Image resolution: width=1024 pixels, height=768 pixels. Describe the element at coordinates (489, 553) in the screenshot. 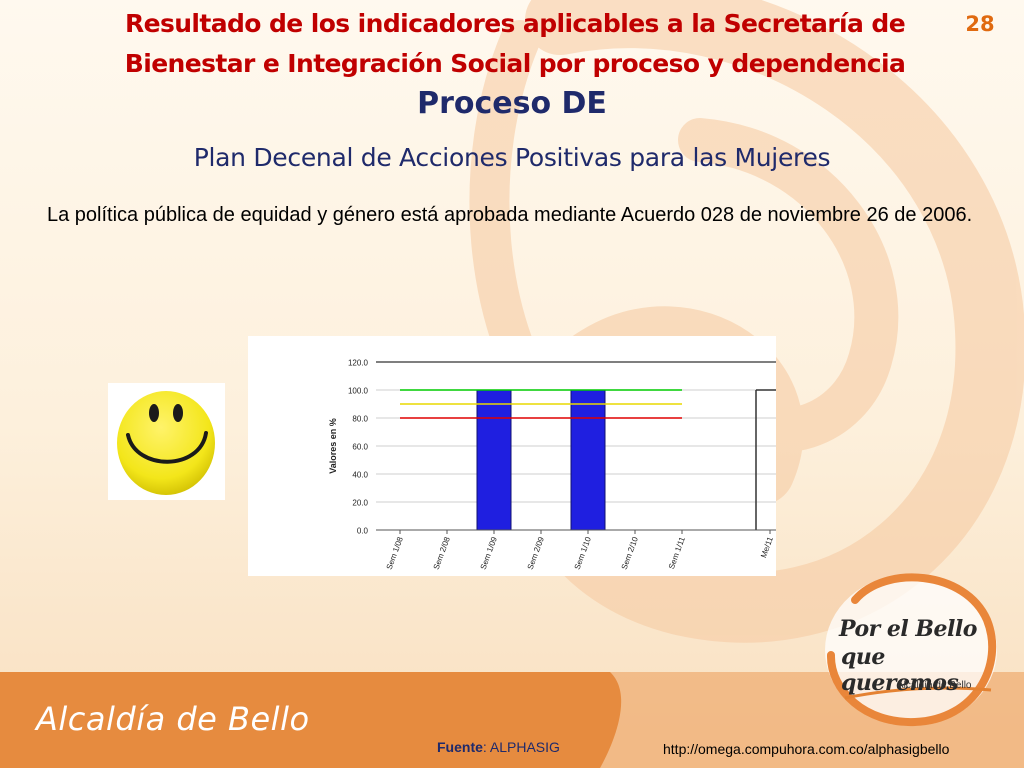

I see `x-tick-label: Sem 1/09` at that location.